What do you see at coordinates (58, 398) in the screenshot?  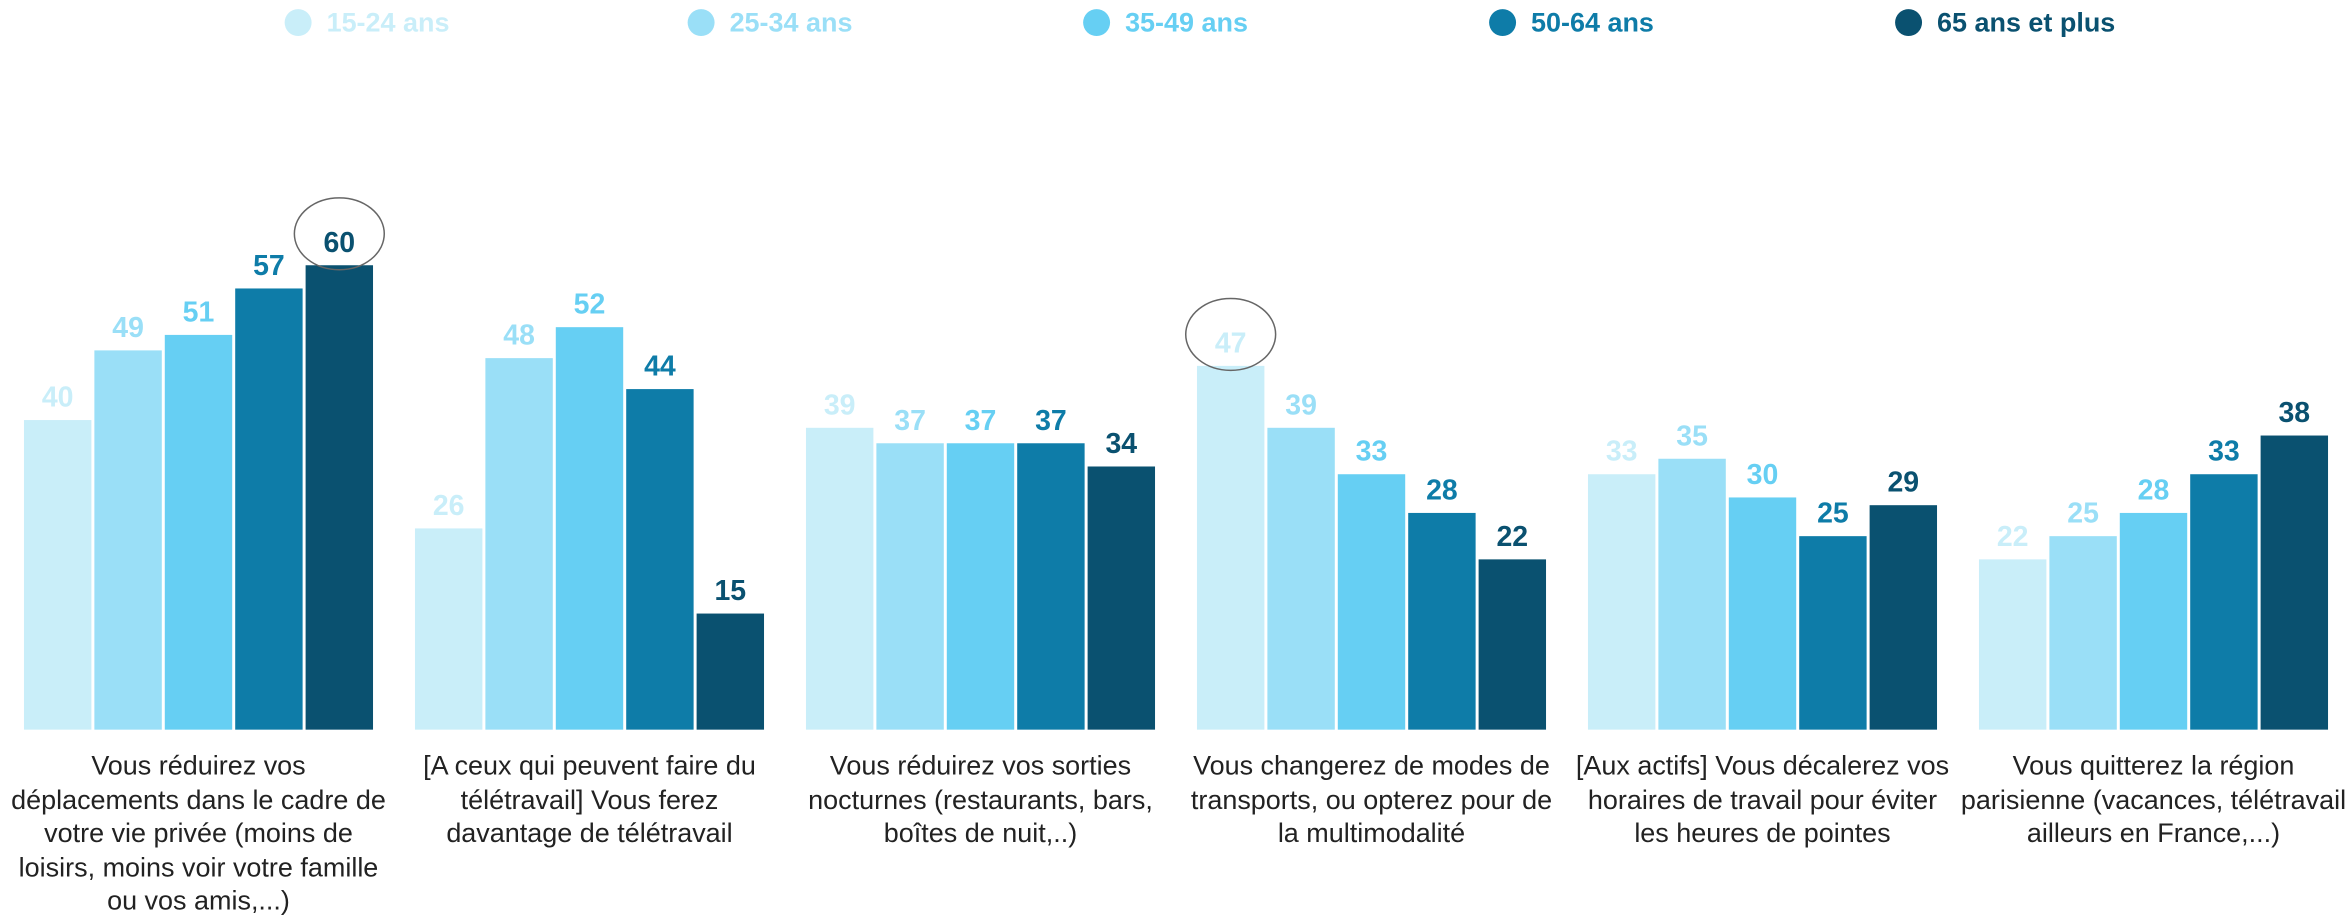 I see `data-label: 40` at bounding box center [58, 398].